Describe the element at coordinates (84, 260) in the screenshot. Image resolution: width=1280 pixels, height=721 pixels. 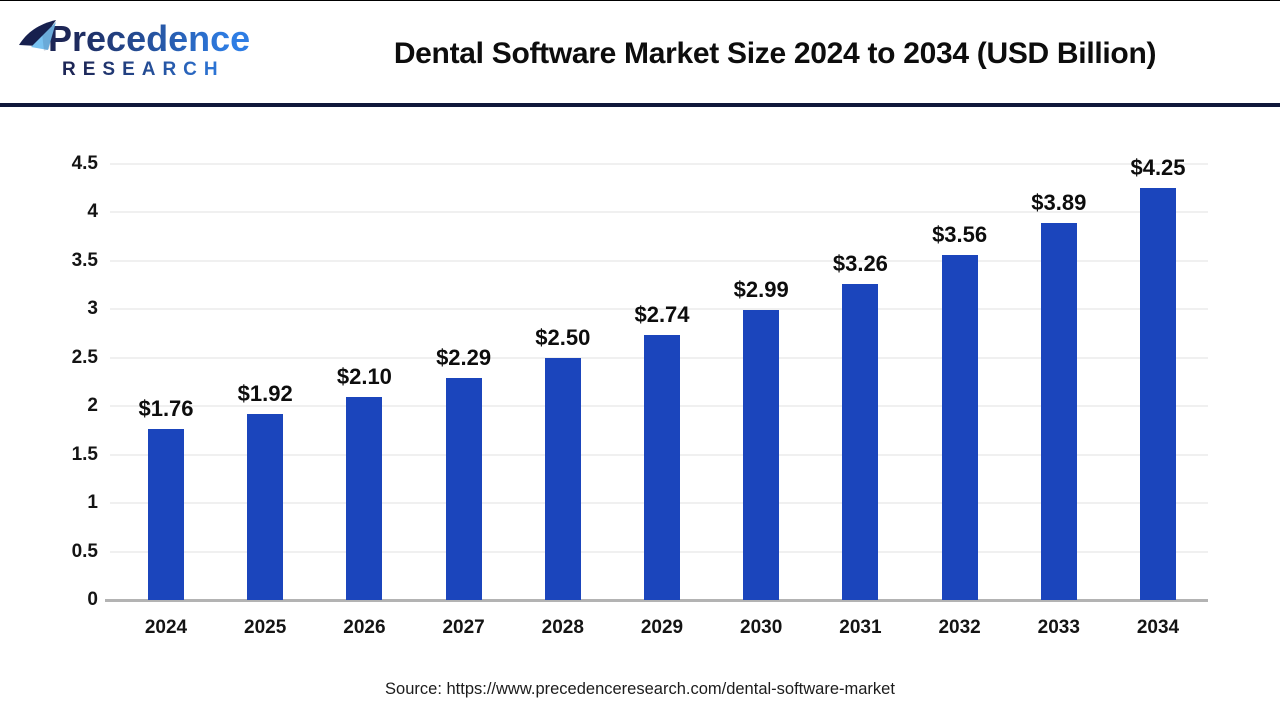
I see `y-tick-label: 3.5` at that location.